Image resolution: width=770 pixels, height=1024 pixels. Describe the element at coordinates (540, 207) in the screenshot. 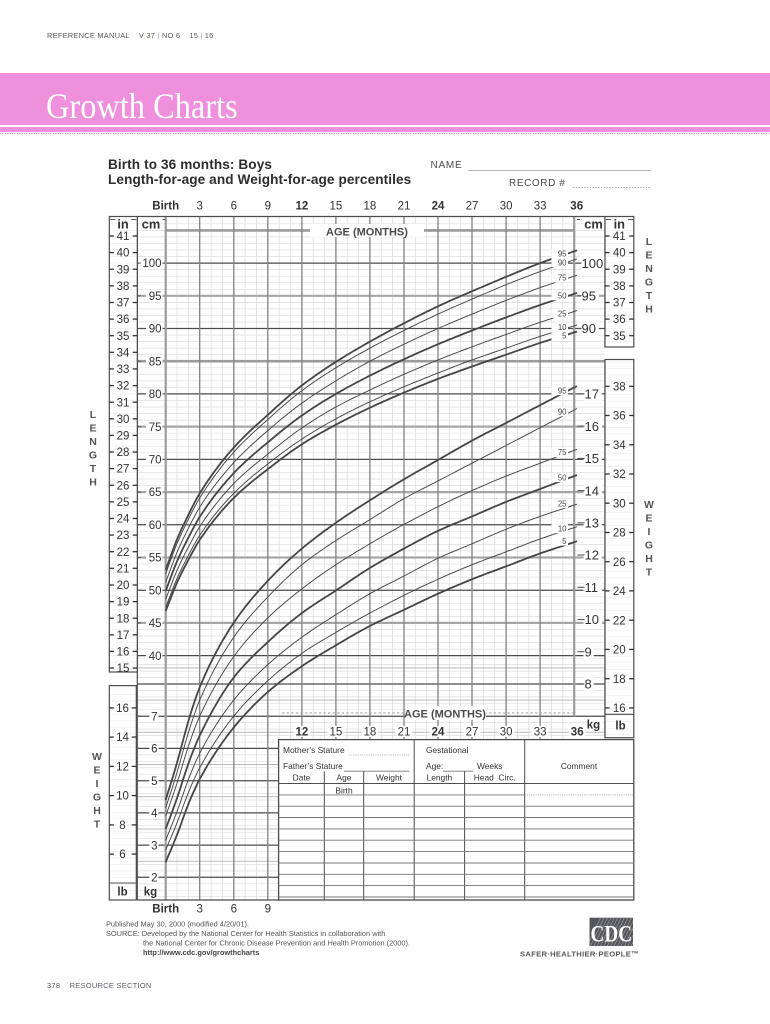

I see `svg-text: 33` at that location.